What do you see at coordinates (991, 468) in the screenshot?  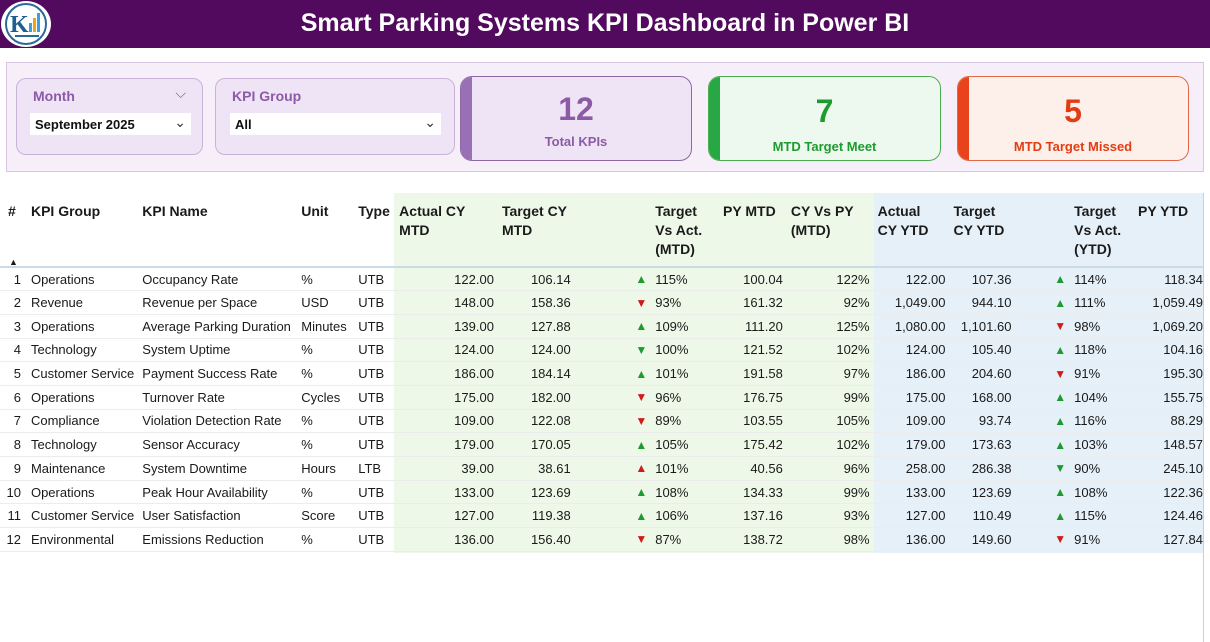 I see `target-cy-ytd-cell: 286.38` at bounding box center [991, 468].